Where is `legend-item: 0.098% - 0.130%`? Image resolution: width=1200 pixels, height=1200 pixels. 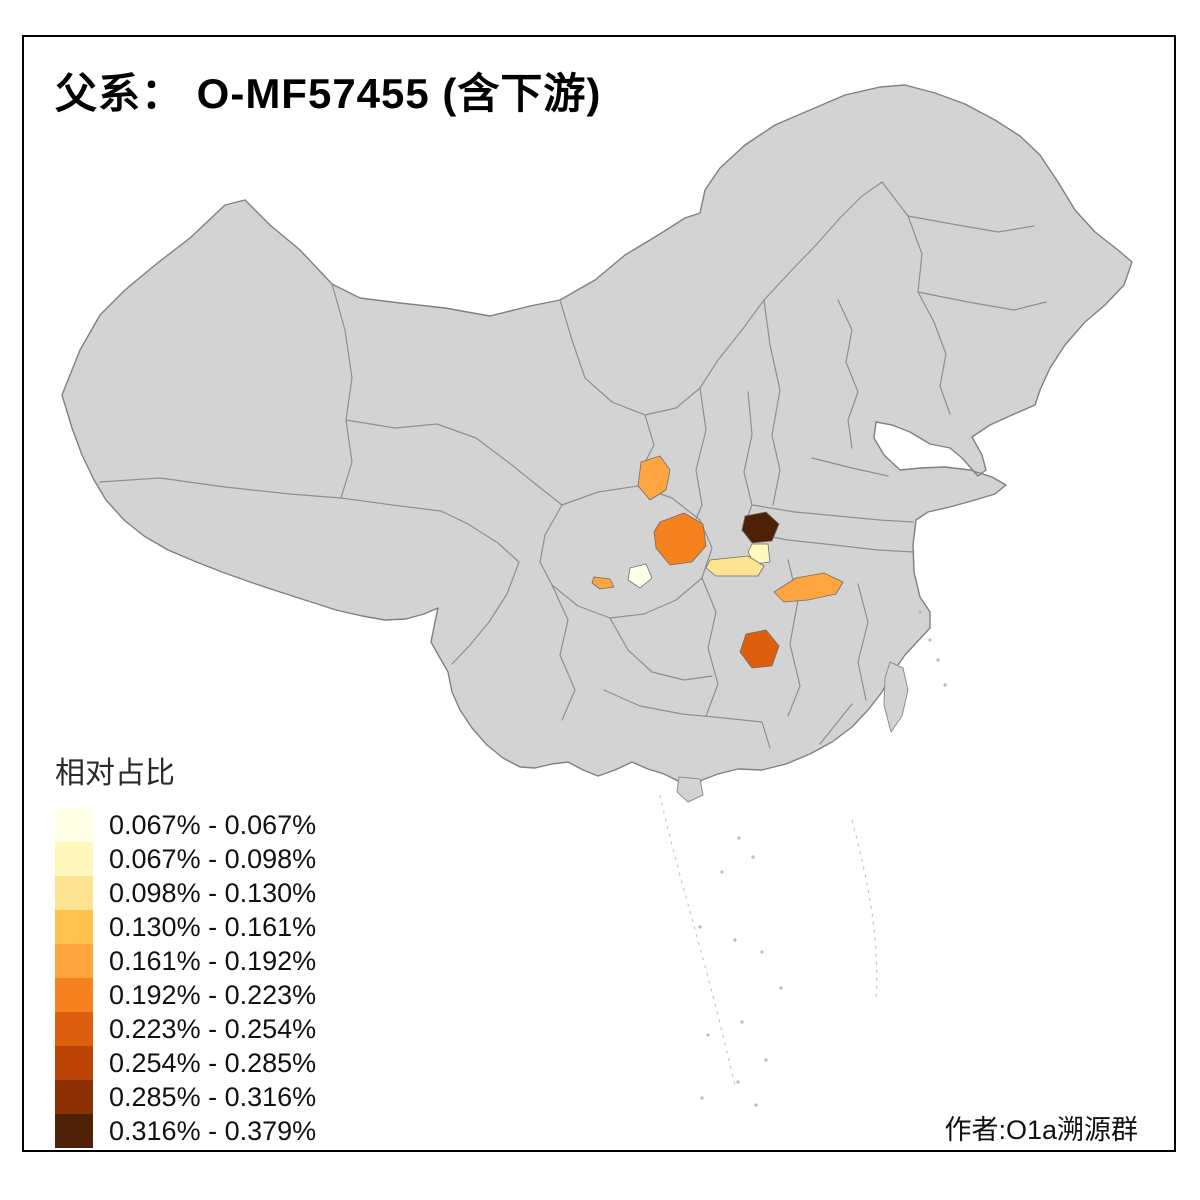
legend-item: 0.098% - 0.130% is located at coordinates (185, 893).